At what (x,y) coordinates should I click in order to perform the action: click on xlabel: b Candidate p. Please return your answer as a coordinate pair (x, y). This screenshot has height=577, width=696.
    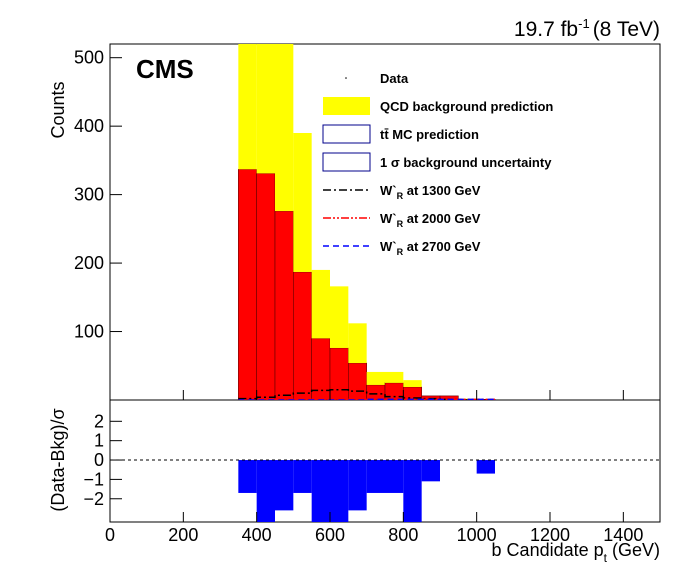
    Looking at the image, I should click on (548, 550).